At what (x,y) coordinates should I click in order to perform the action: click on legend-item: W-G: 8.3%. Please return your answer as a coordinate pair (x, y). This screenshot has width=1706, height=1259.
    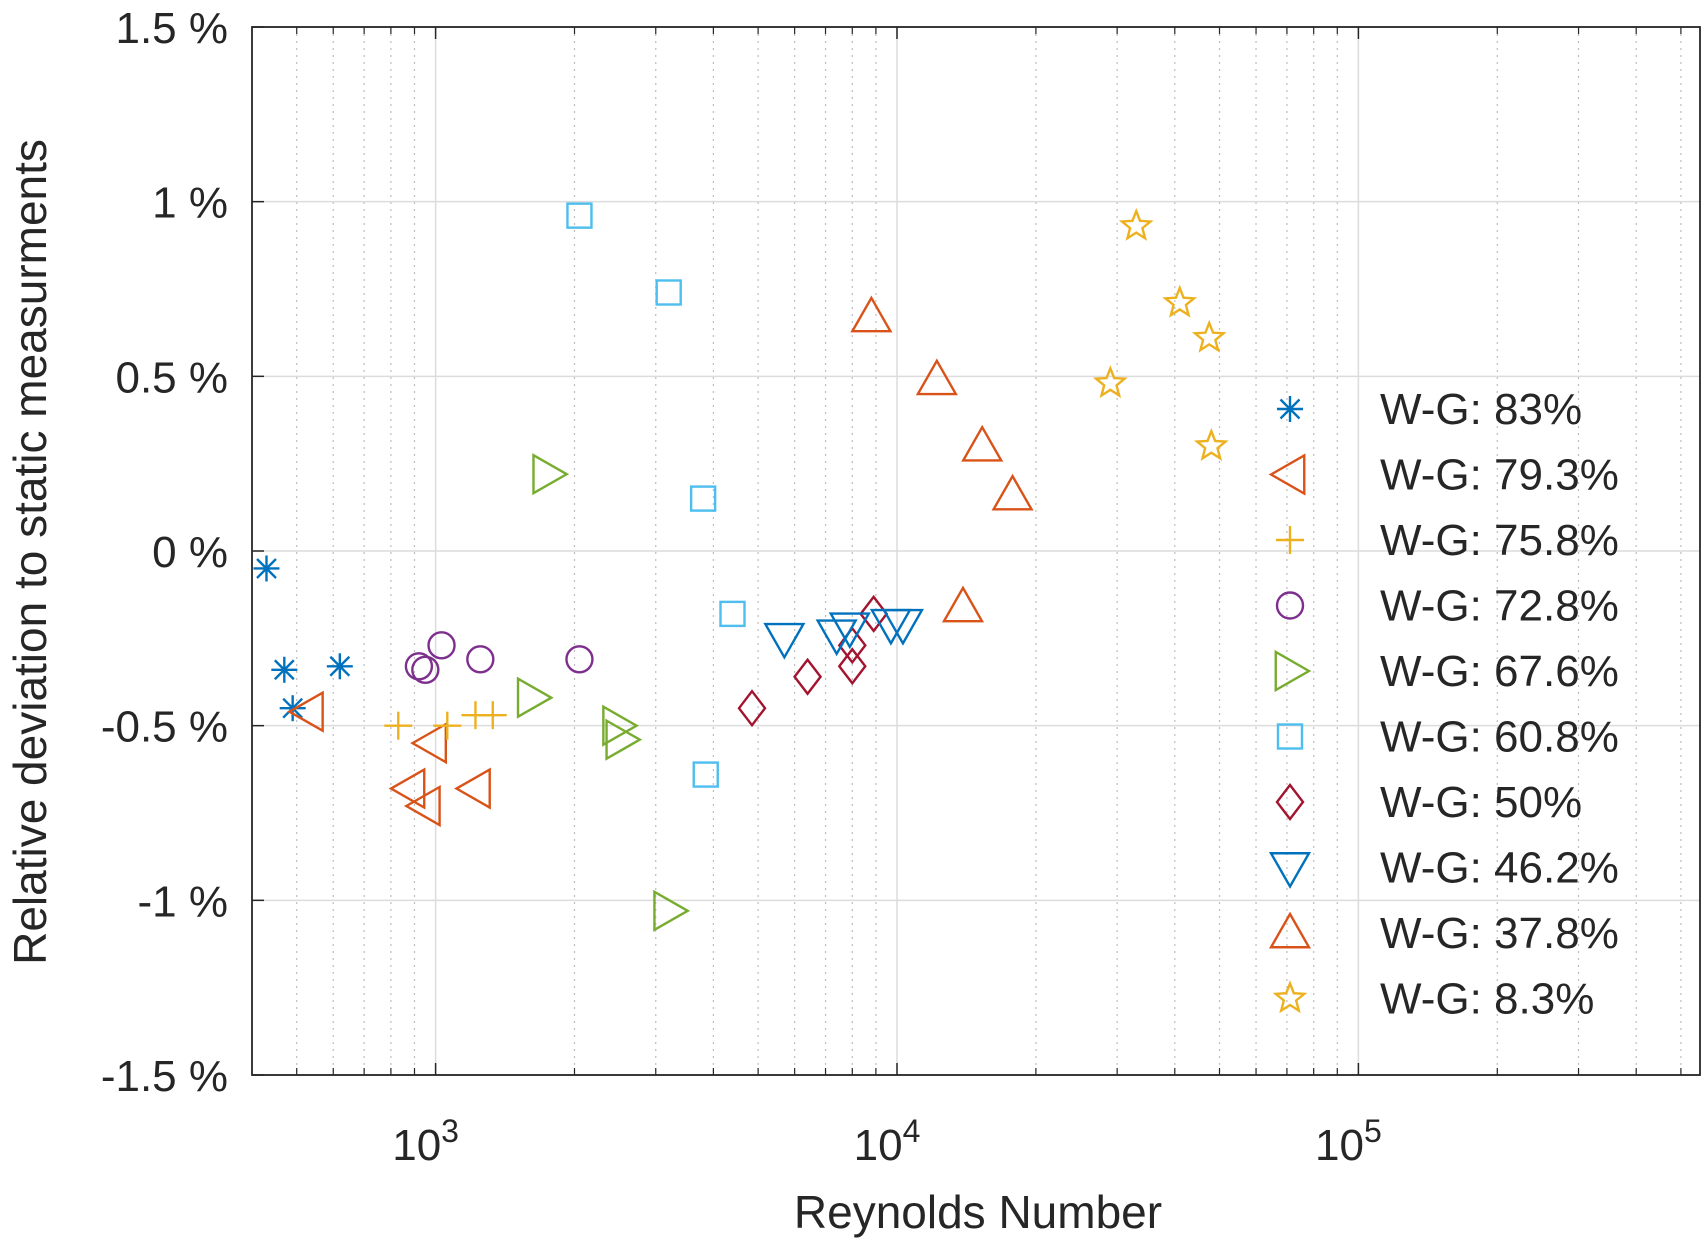
    Looking at the image, I should click on (1433, 999).